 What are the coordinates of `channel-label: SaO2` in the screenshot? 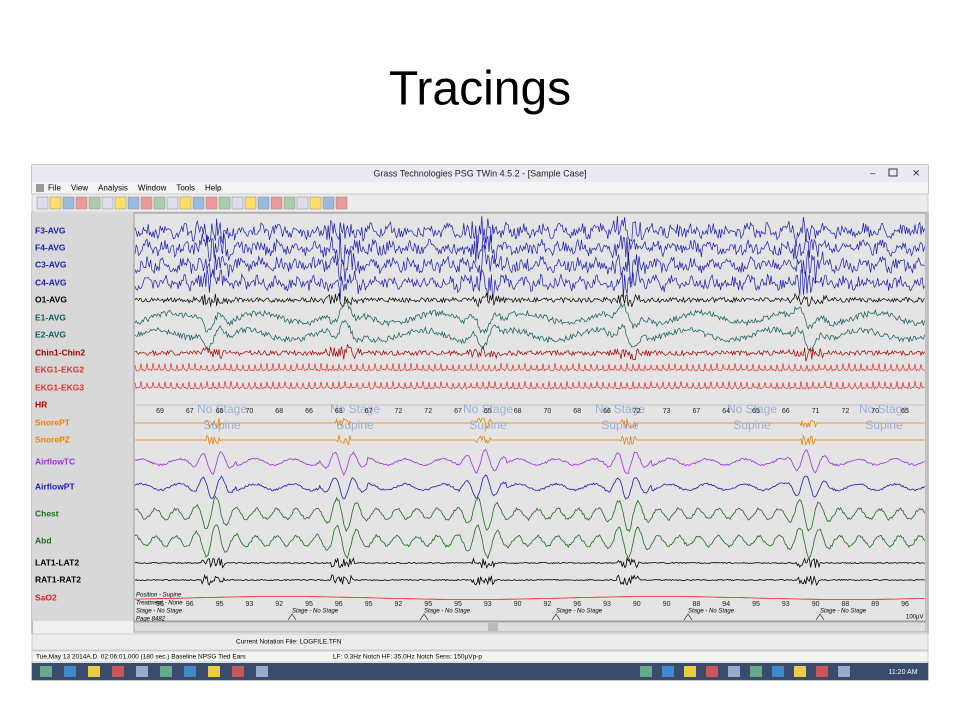 It's located at (46, 597).